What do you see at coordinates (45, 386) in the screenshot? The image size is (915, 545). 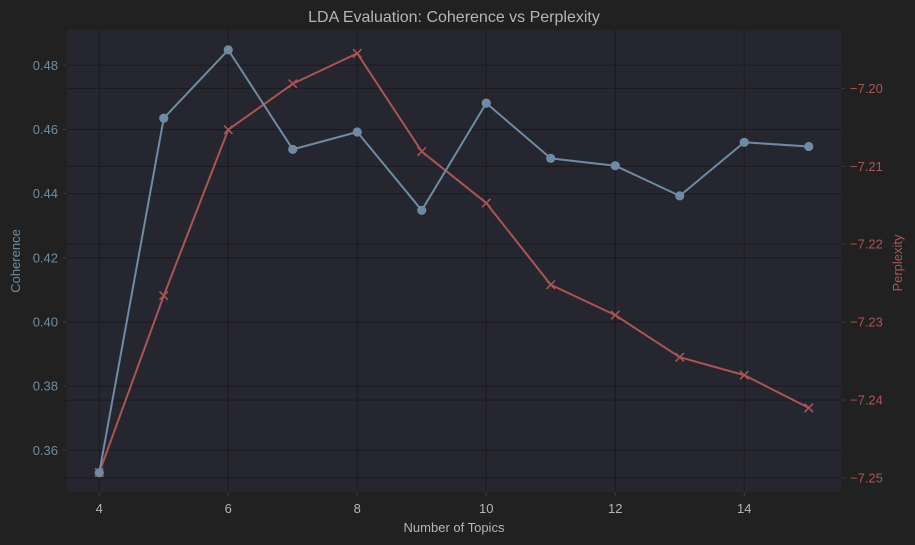 I see `left-tick-label: 0.38` at bounding box center [45, 386].